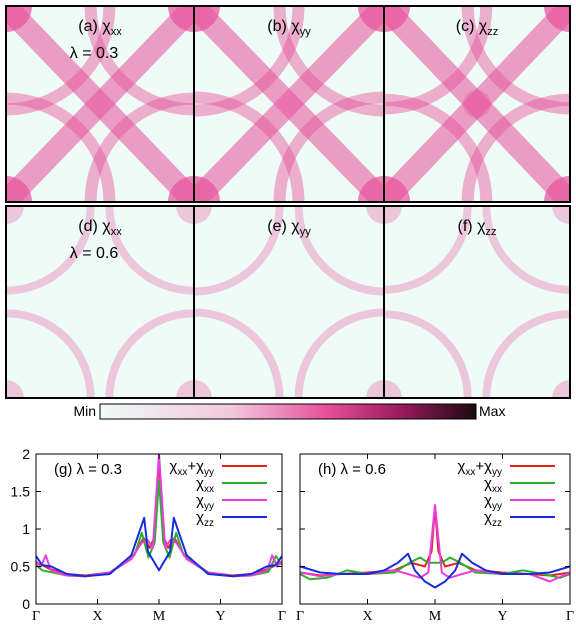 The image size is (576, 644). I want to click on heatmap-panel-6: (f) χzz, so click(477, 302).